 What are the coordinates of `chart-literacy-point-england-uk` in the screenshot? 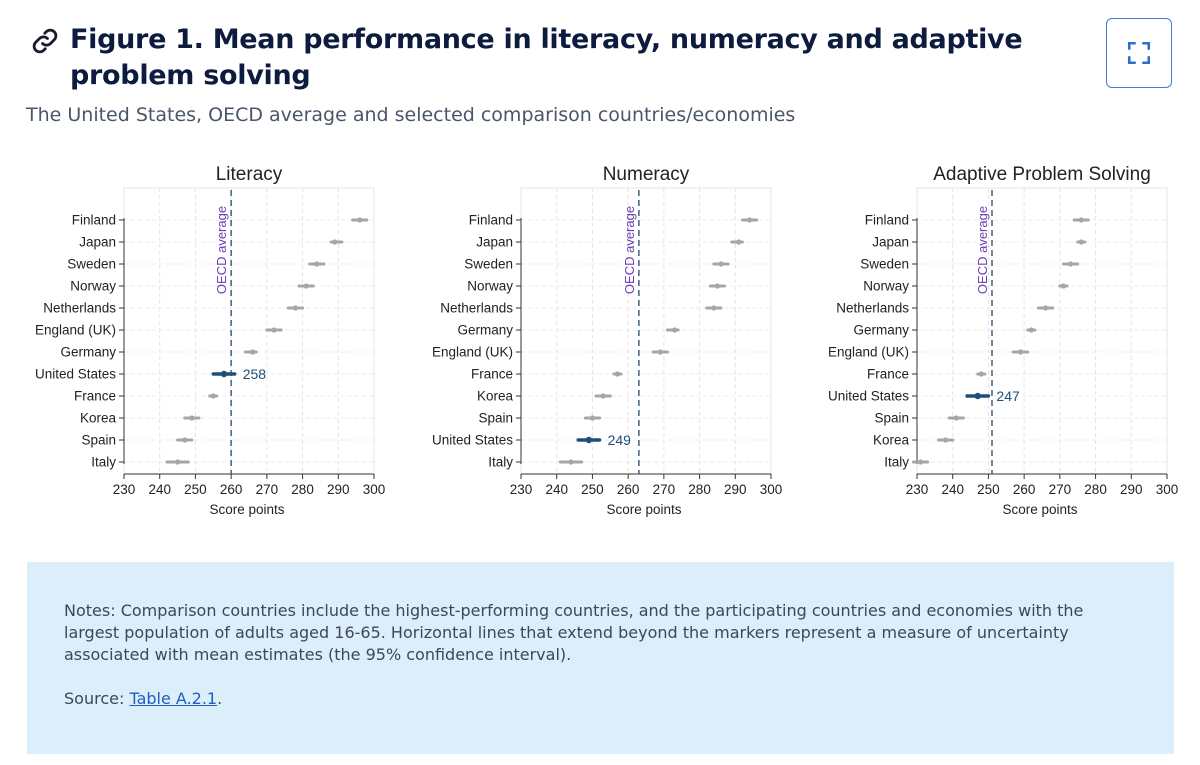 It's located at (274, 330).